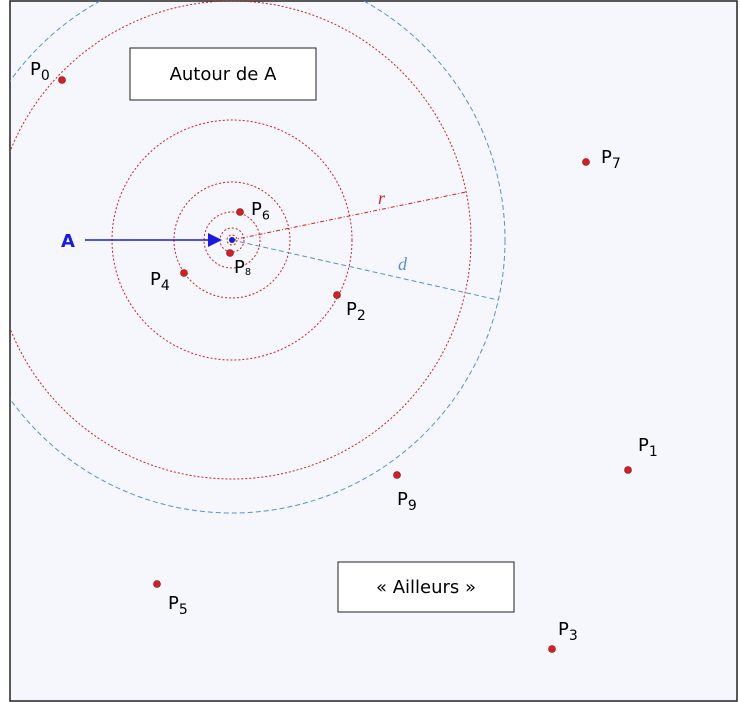 Image resolution: width=740 pixels, height=702 pixels. Describe the element at coordinates (382, 198) in the screenshot. I see `r-label: r` at that location.